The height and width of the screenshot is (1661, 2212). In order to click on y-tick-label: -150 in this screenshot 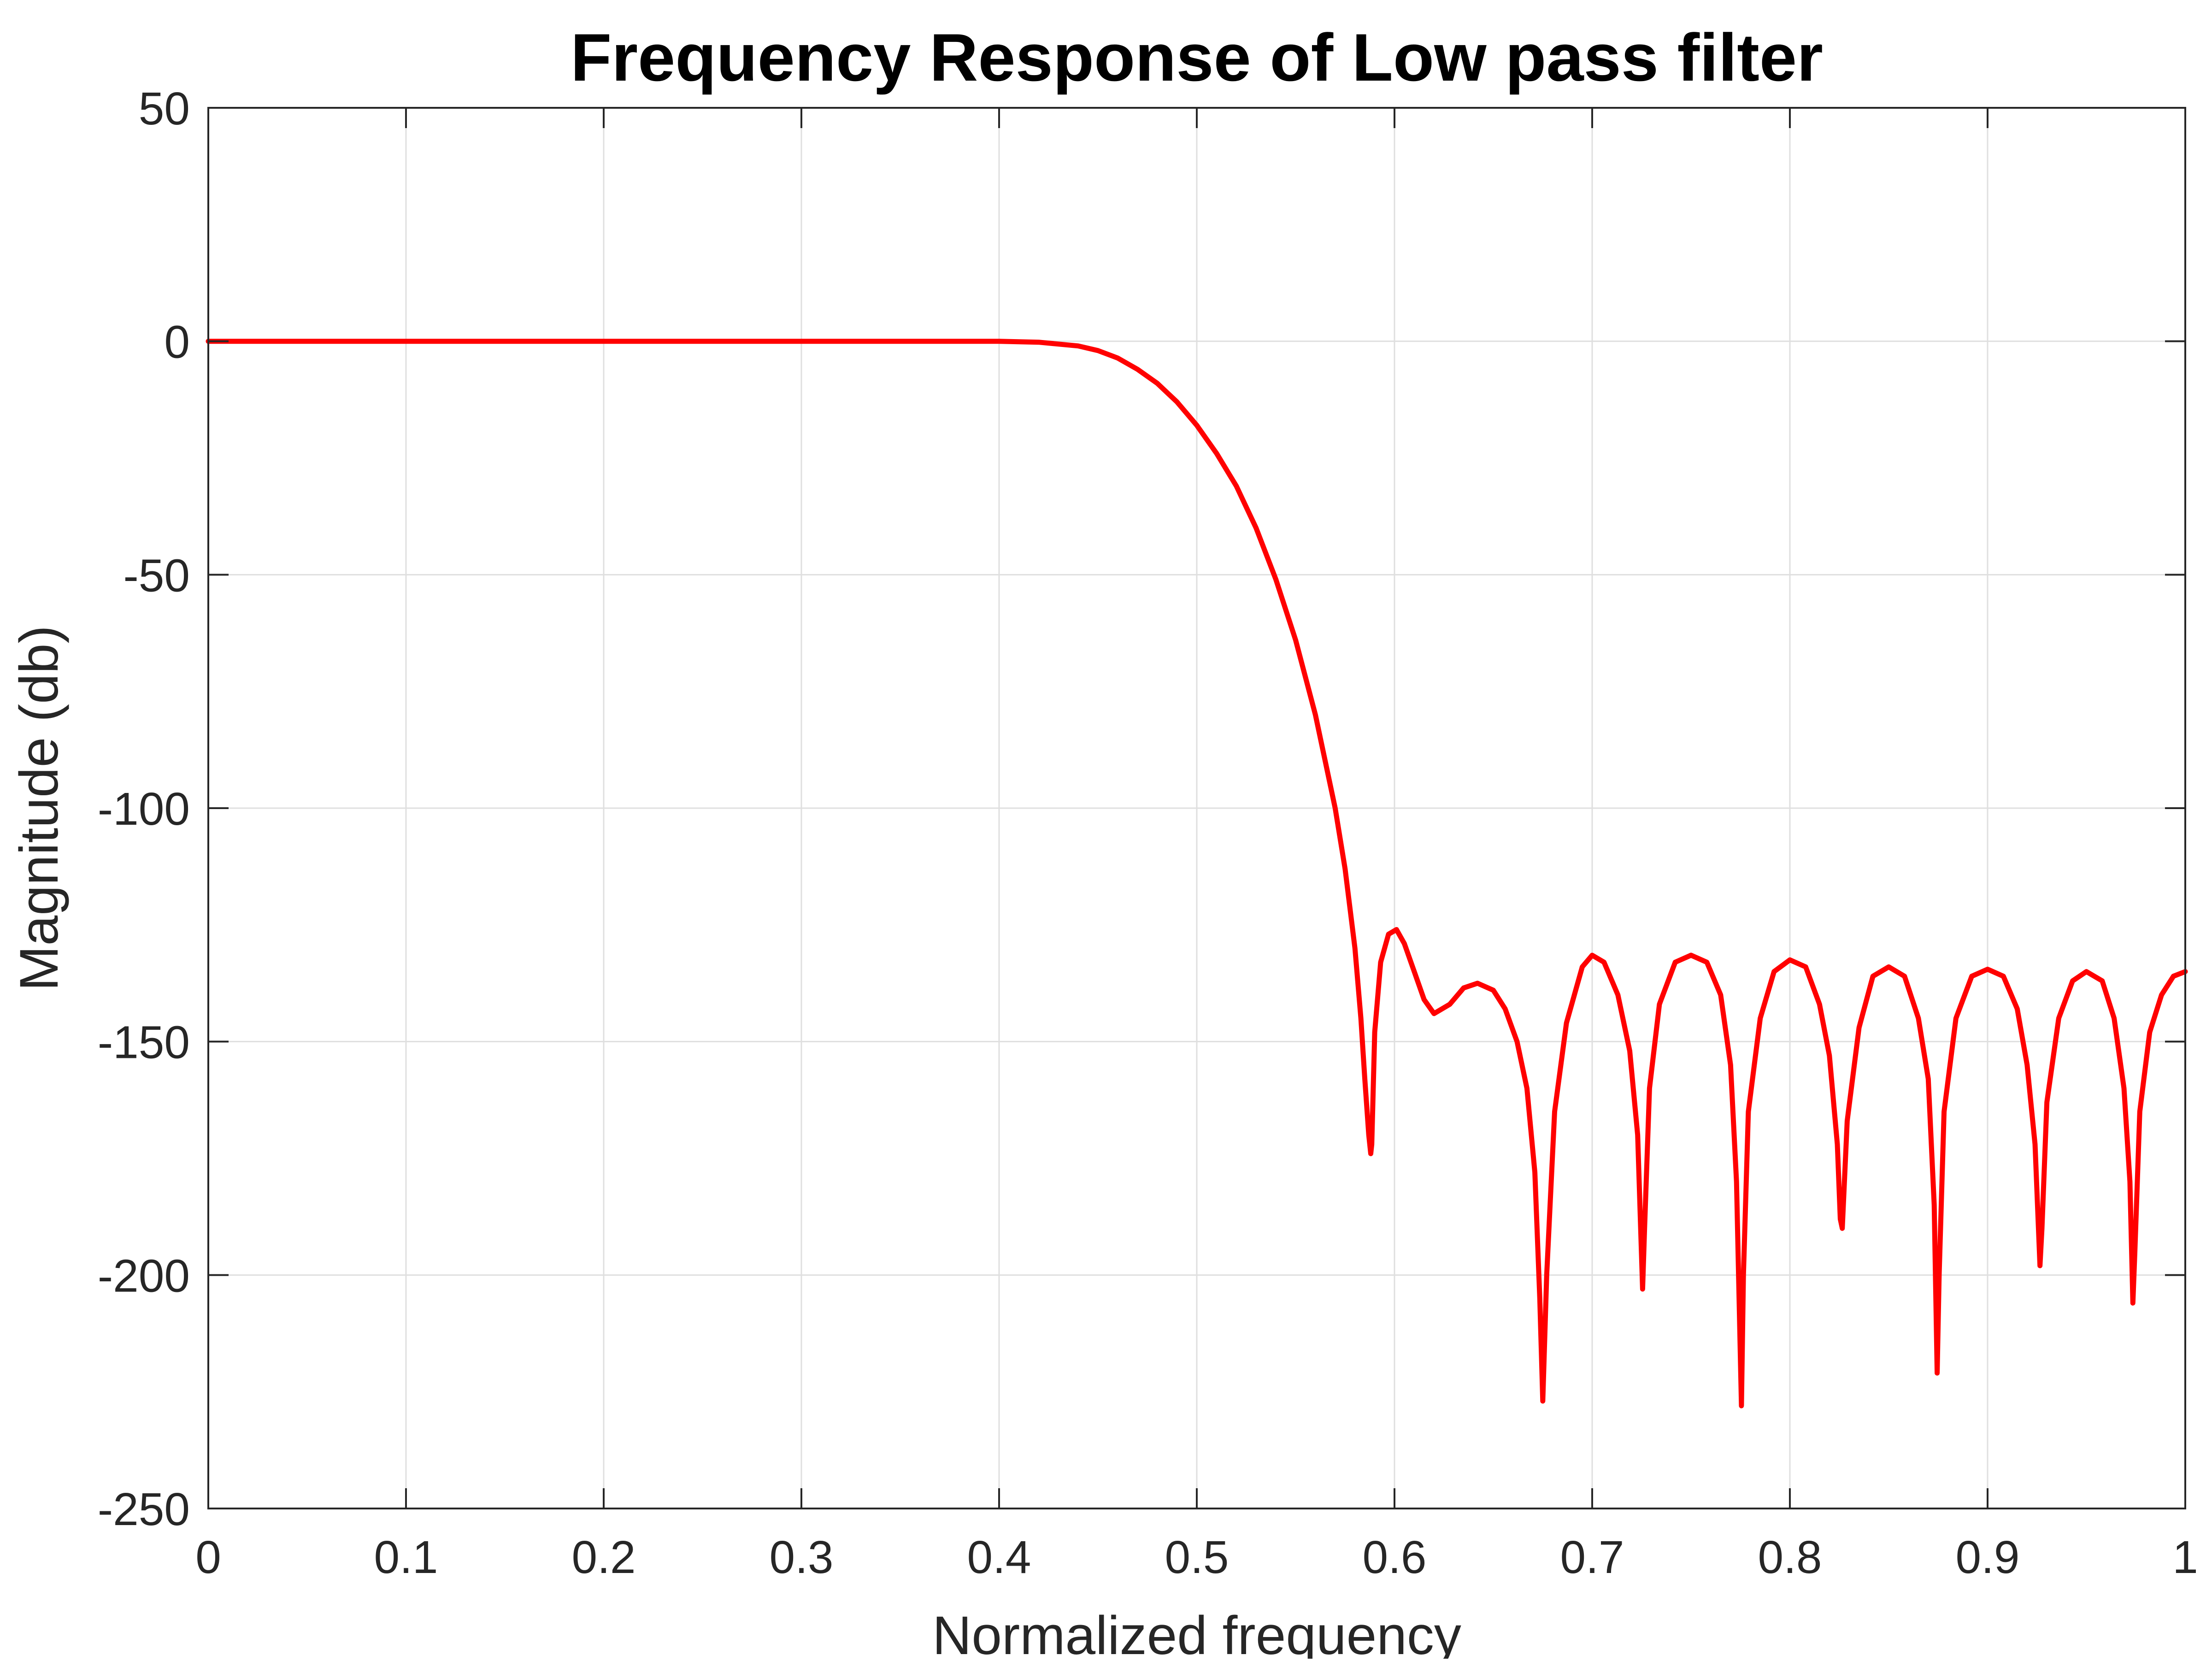, I will do `click(144, 1042)`.